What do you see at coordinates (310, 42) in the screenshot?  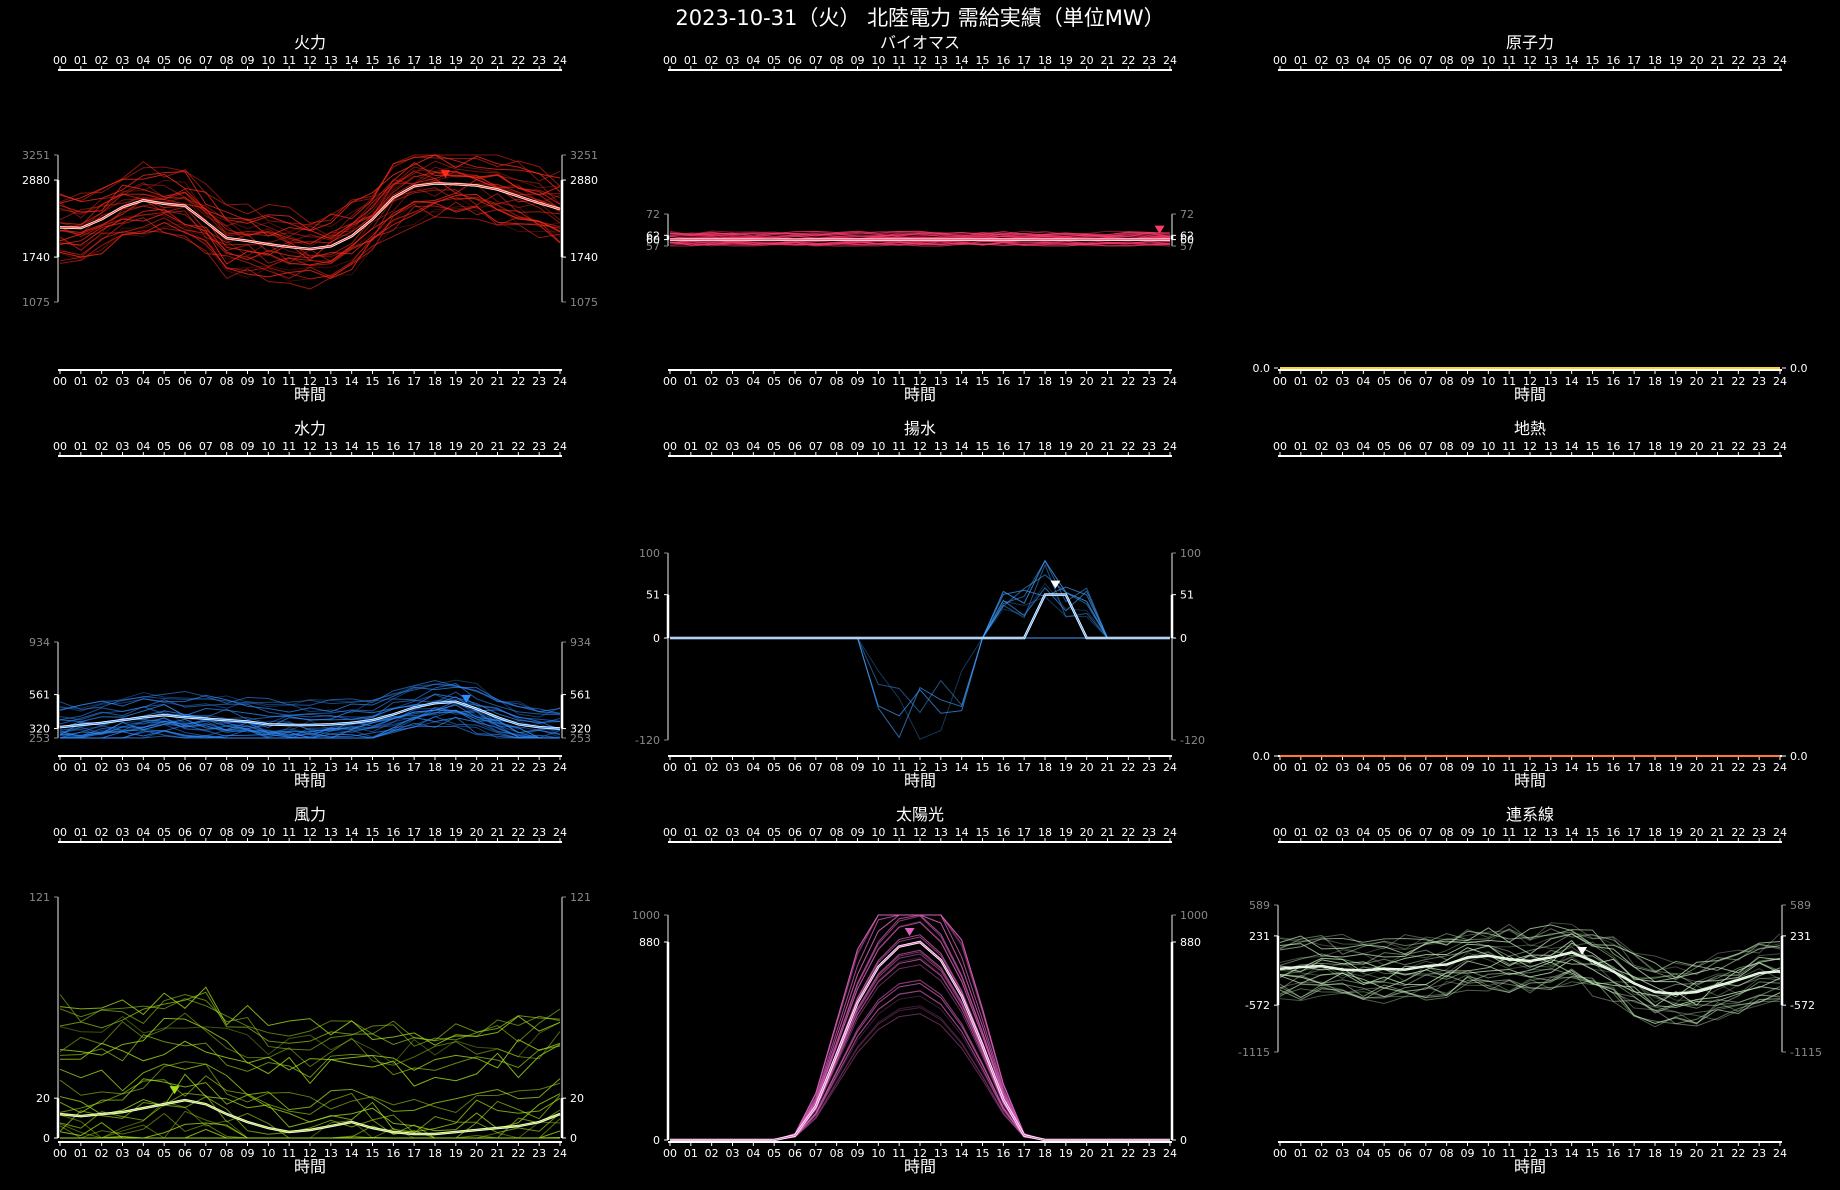 I see `panel-title: 火力` at bounding box center [310, 42].